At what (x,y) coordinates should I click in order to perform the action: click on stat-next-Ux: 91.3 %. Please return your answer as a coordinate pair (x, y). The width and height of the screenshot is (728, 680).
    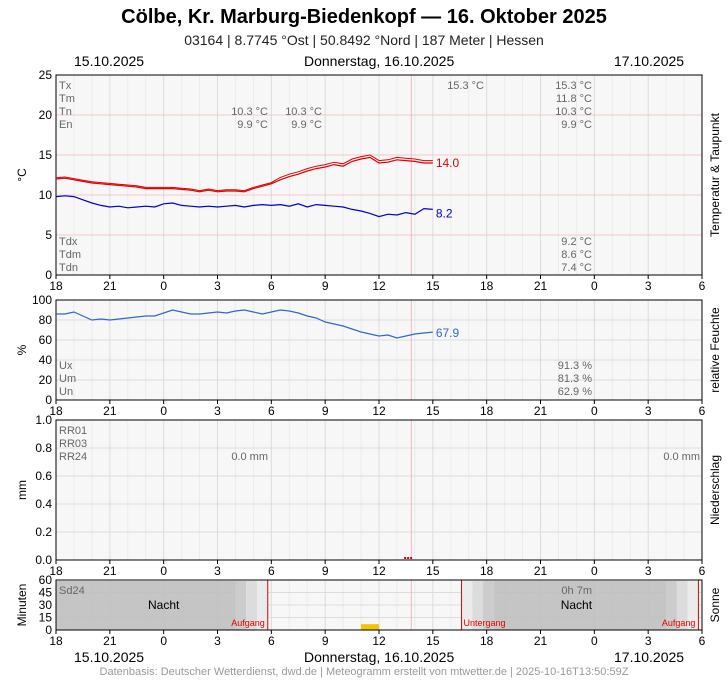
    Looking at the image, I should click on (575, 366).